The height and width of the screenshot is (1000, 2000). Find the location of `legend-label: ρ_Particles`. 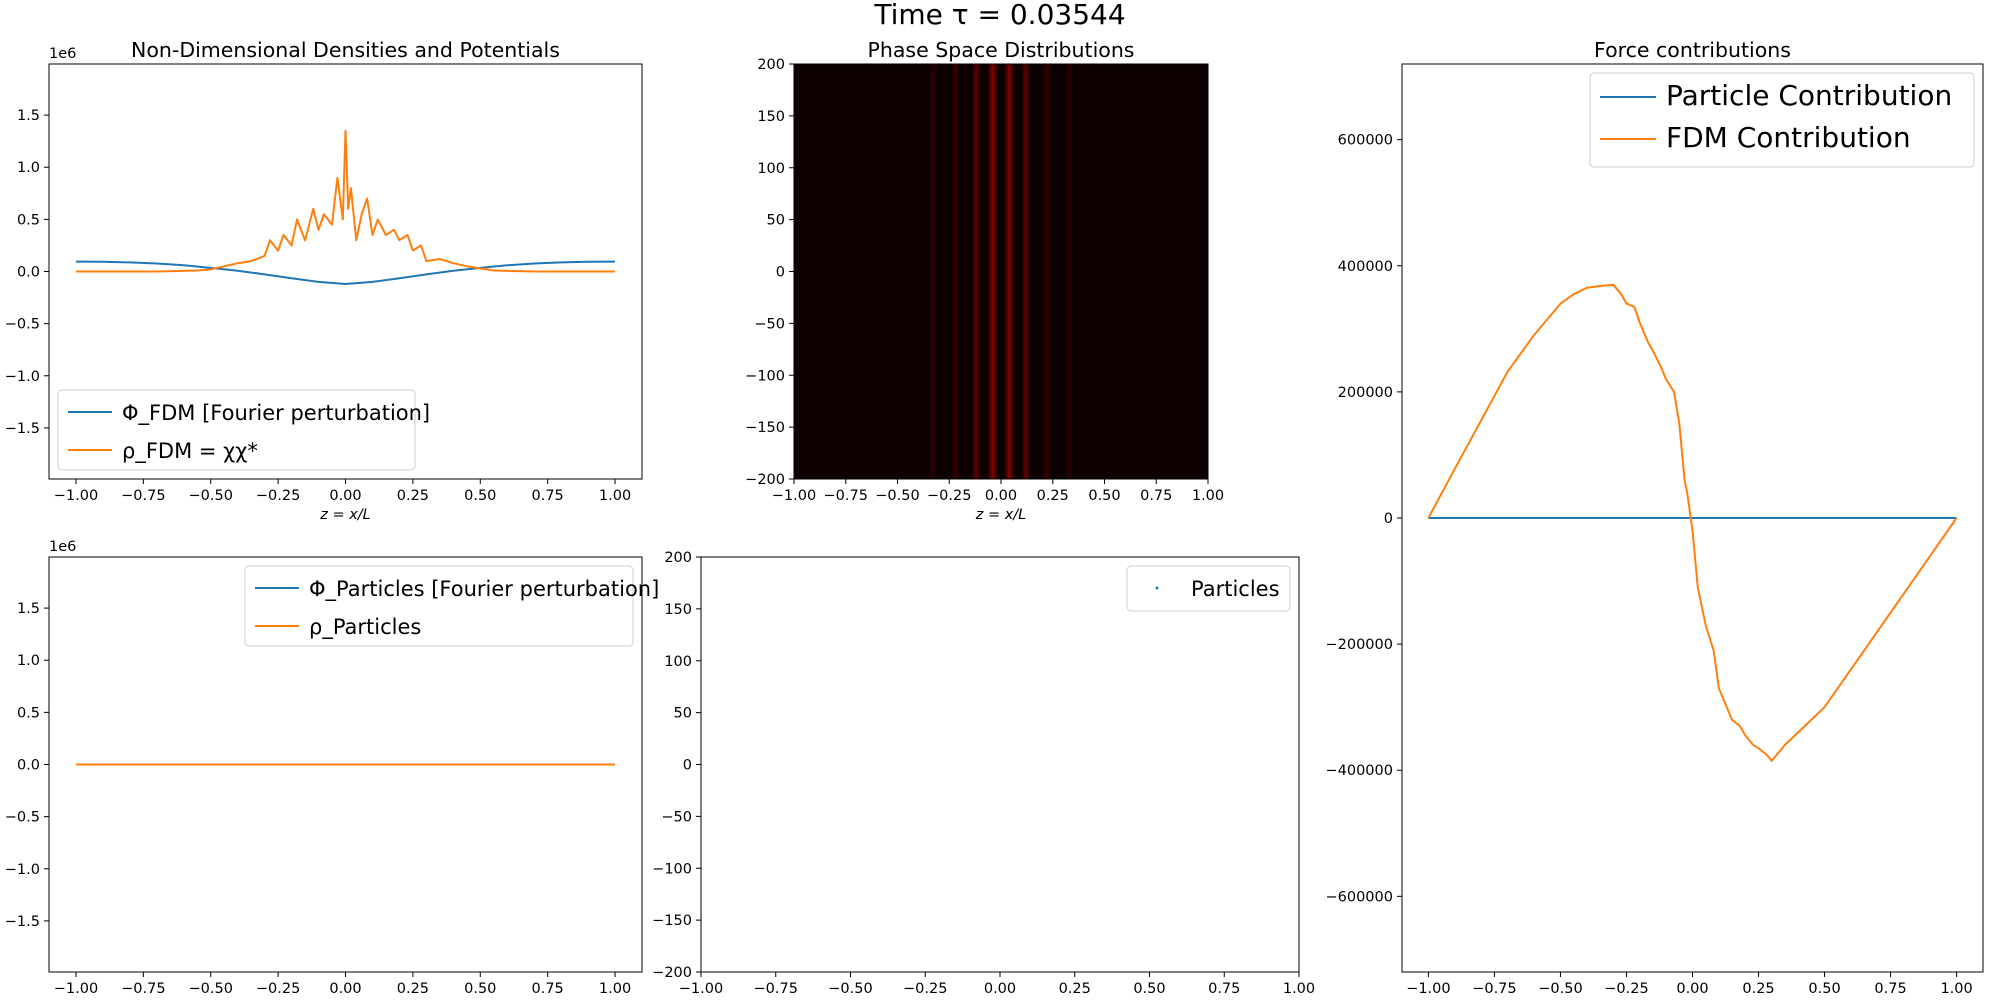

legend-label: ρ_Particles is located at coordinates (365, 627).